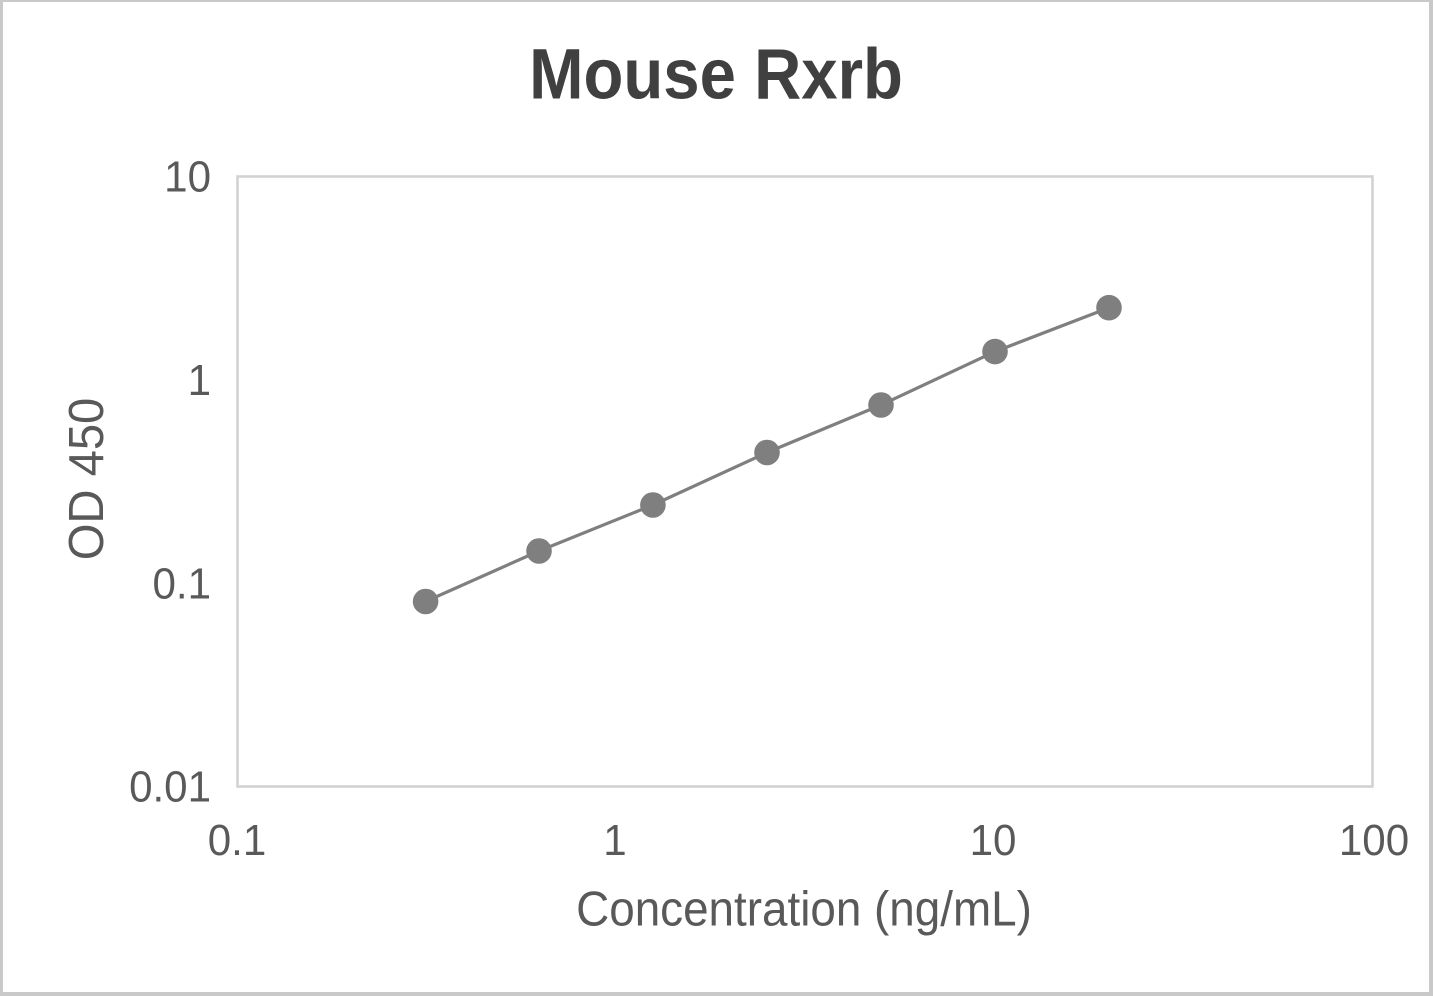  What do you see at coordinates (170, 787) in the screenshot?
I see `svg-text: 0.01` at bounding box center [170, 787].